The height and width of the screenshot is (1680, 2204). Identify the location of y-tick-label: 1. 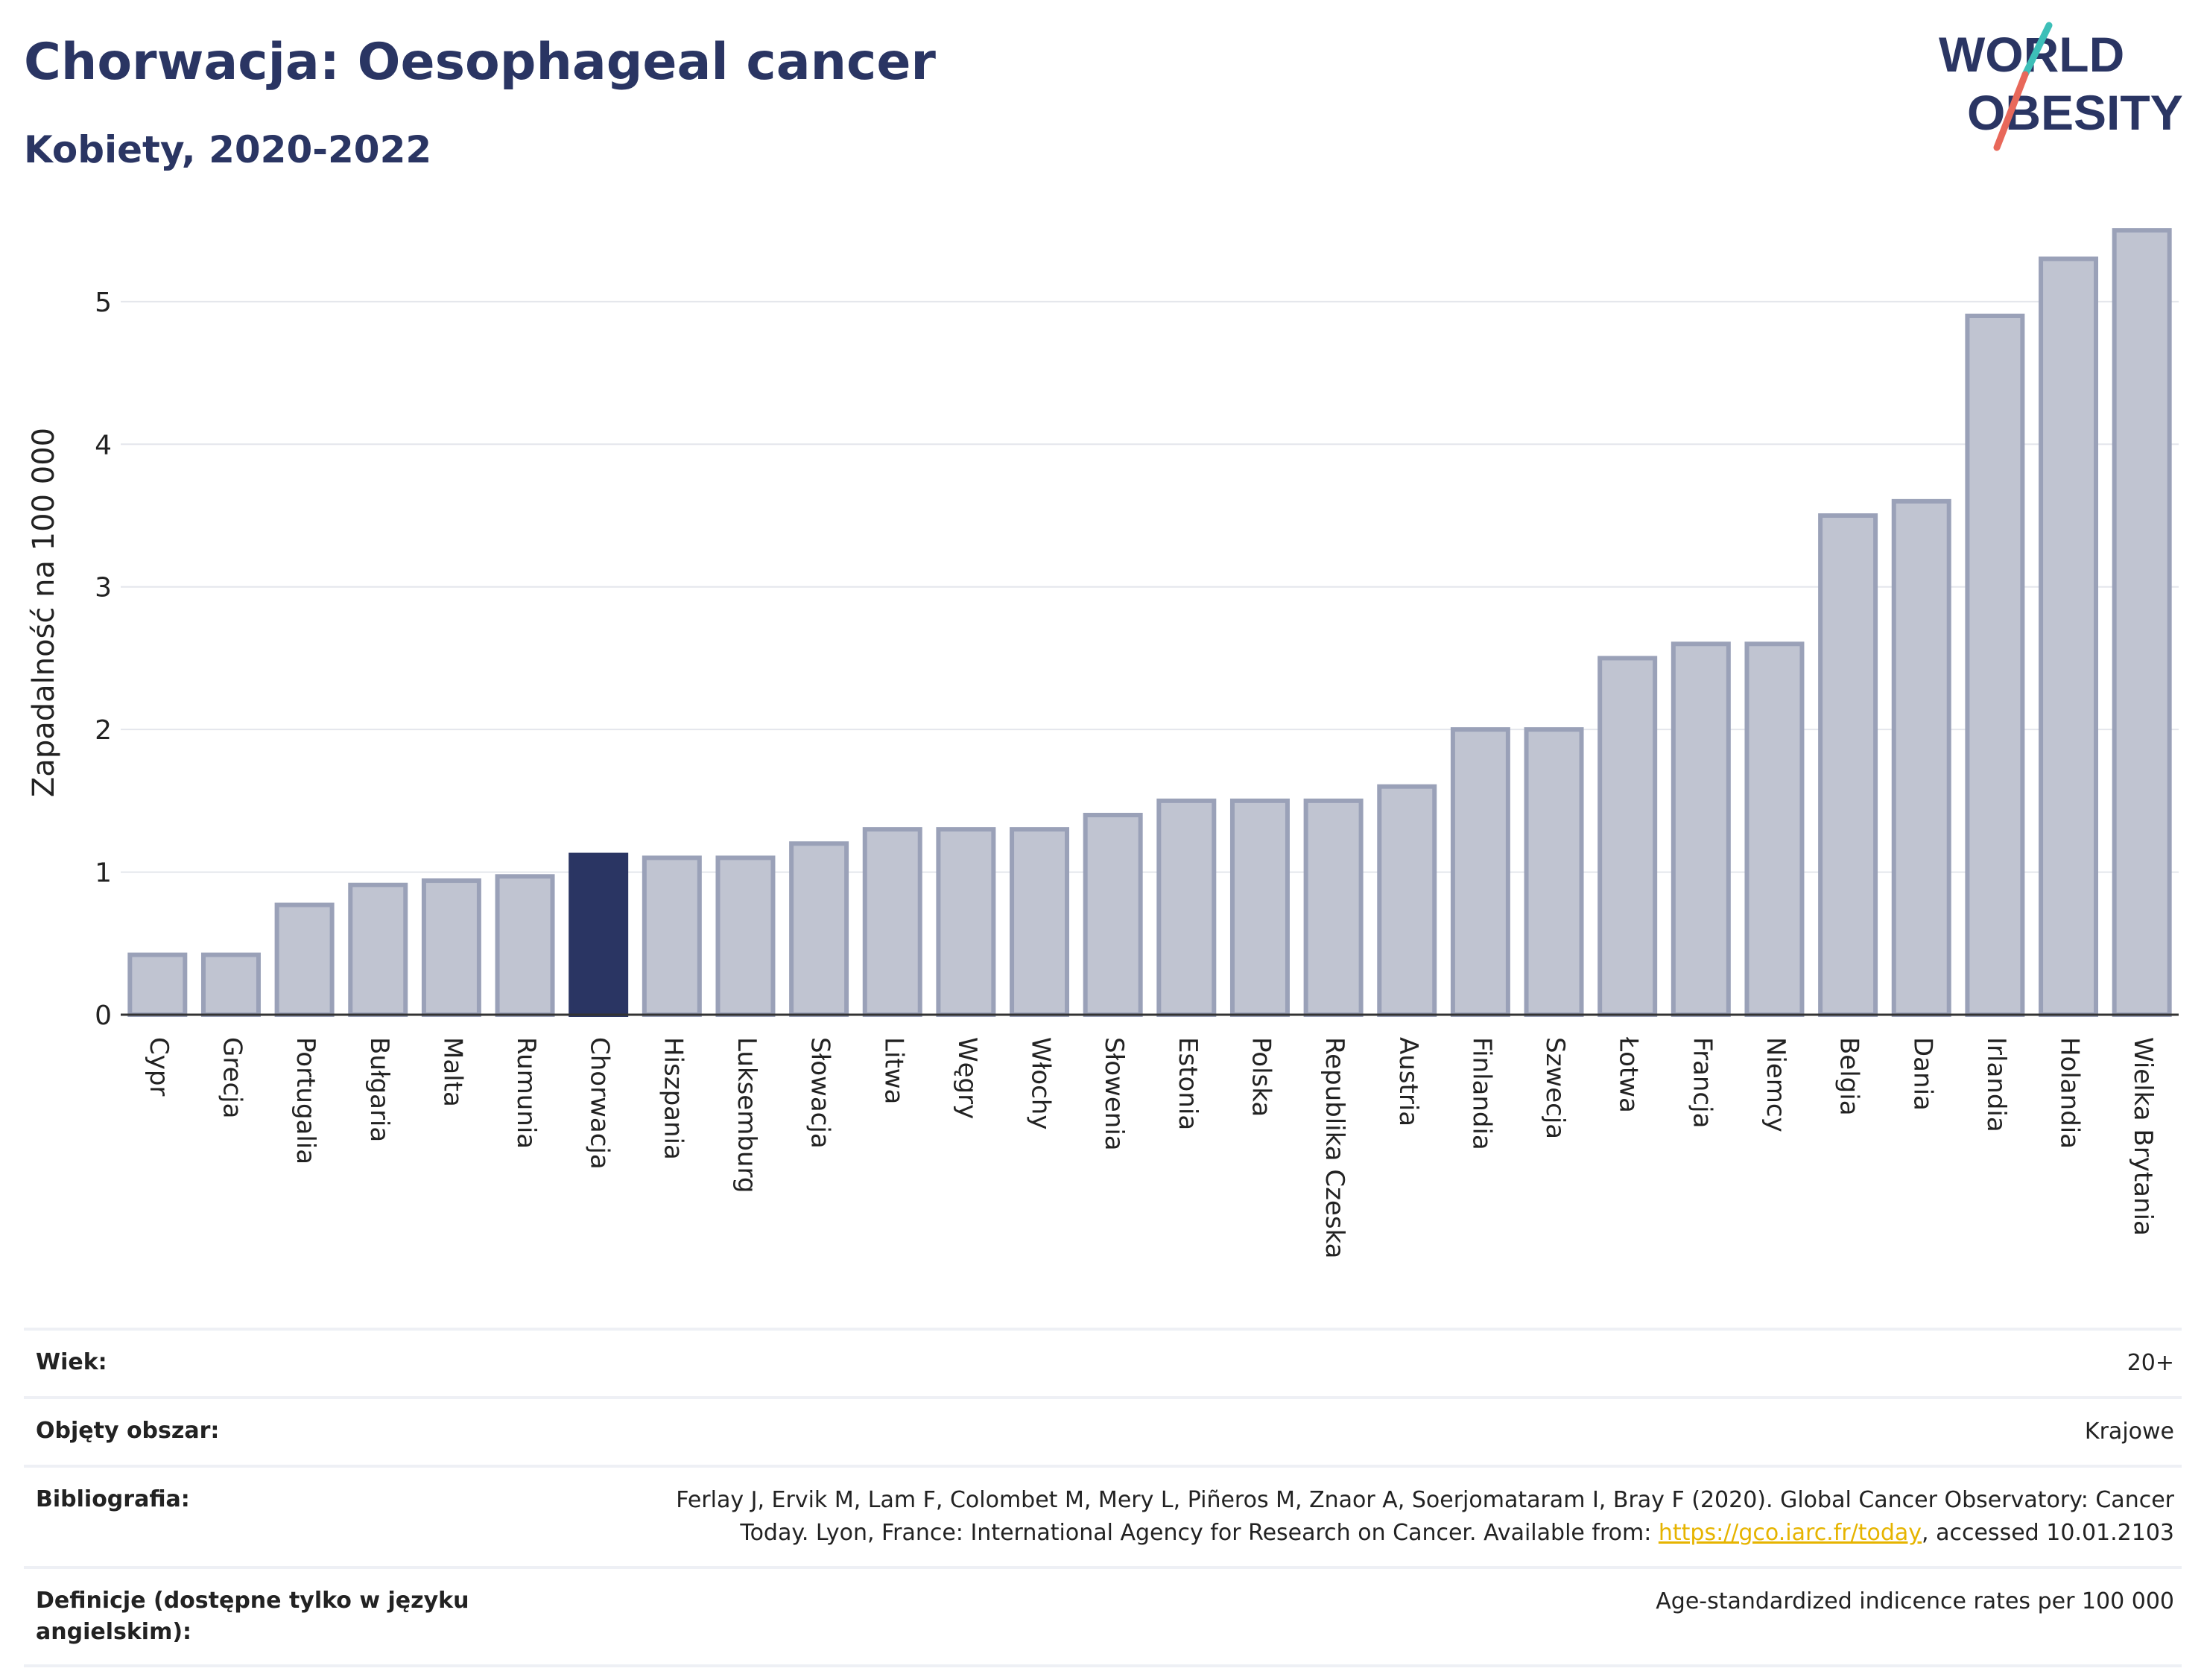
(103, 873).